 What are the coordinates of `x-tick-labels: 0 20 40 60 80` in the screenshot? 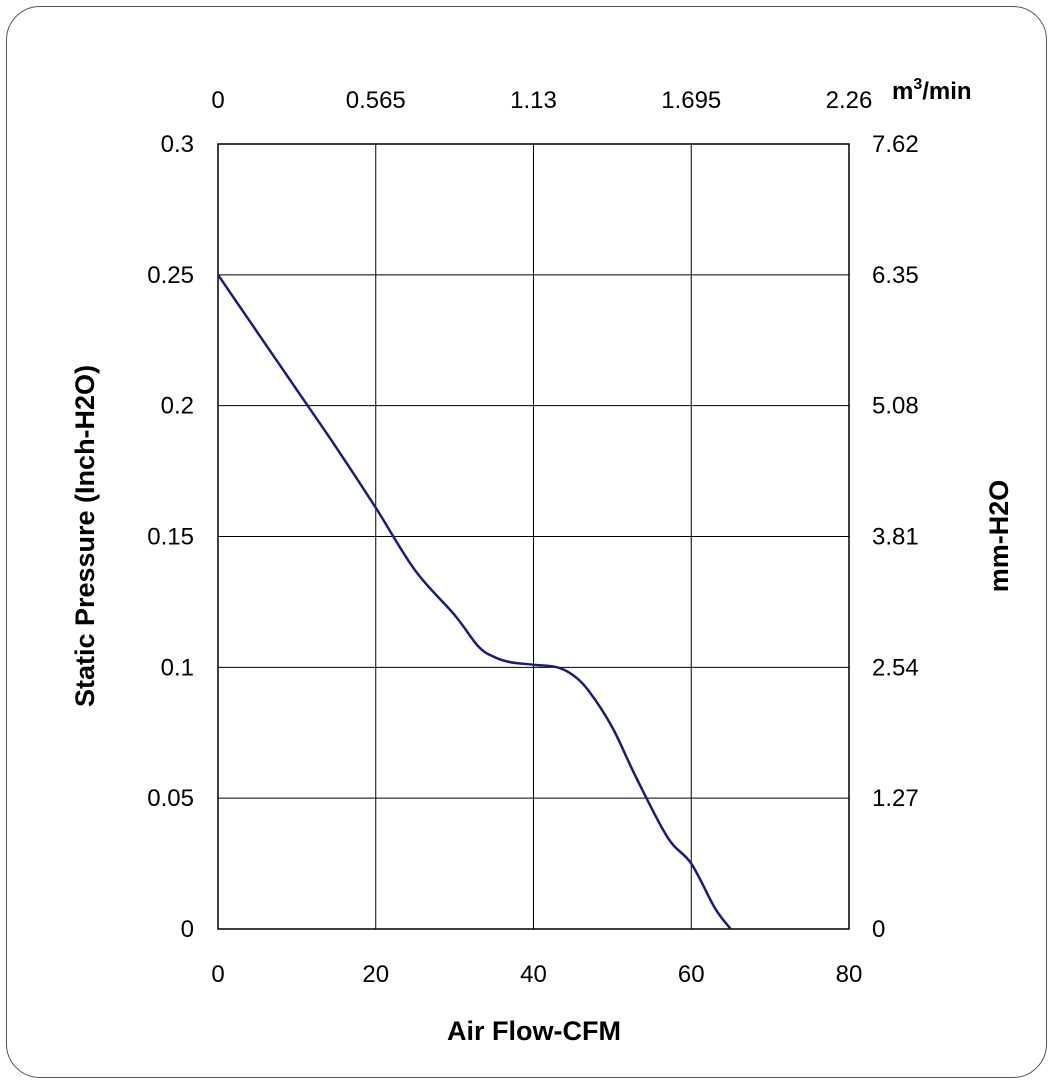 It's located at (536, 974).